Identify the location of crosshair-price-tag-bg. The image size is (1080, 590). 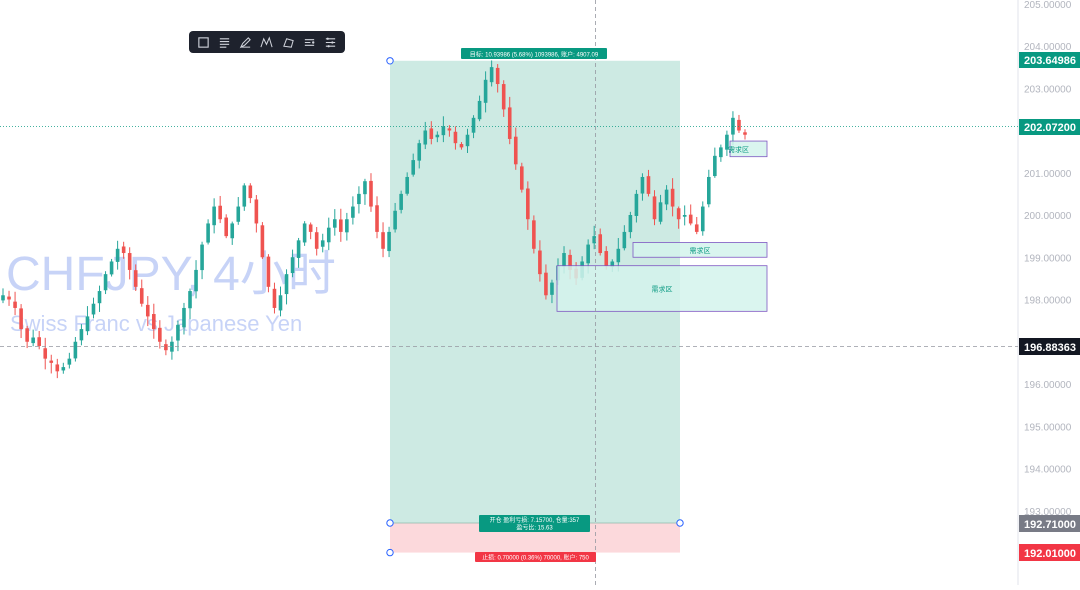
(1049, 346).